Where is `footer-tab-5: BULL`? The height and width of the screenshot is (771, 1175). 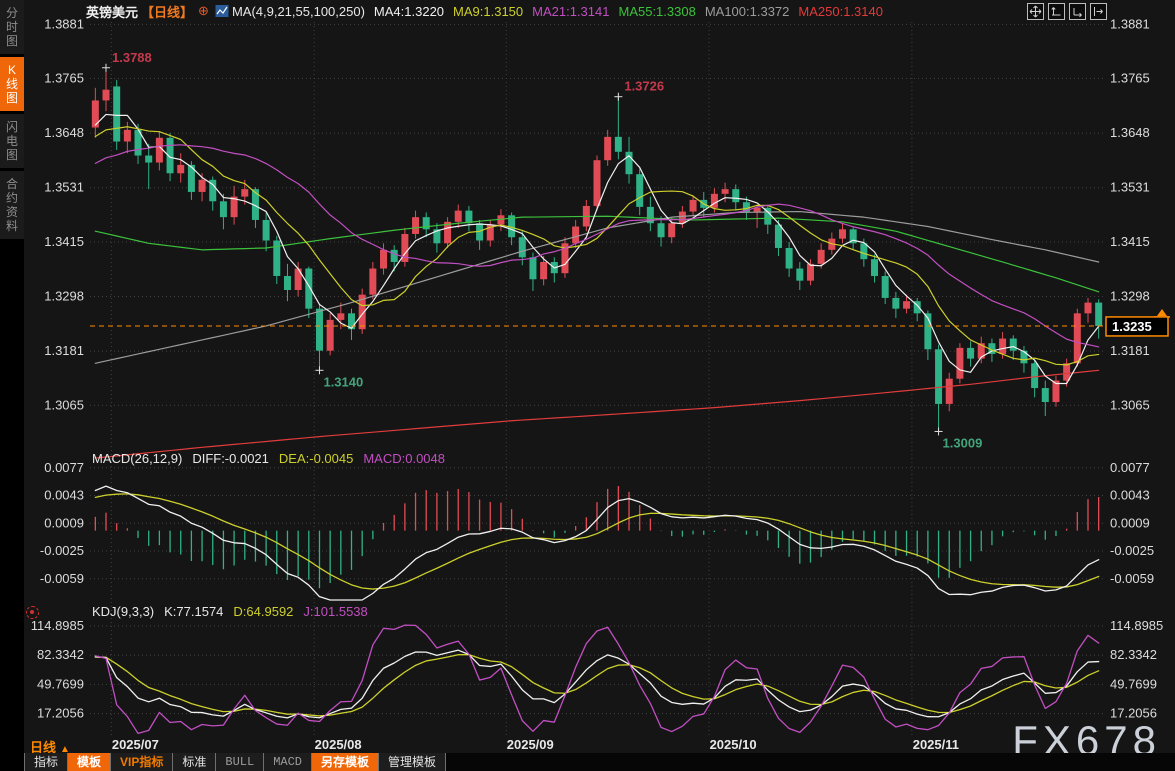
footer-tab-5: BULL is located at coordinates (240, 762).